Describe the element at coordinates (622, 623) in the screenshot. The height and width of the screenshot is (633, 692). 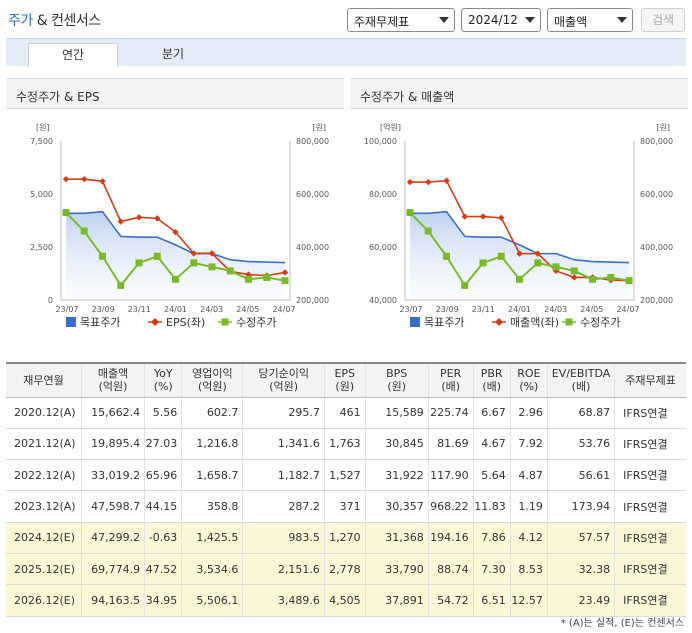
I see `footnote: * (A)는 실적, (E)는 컨센서스` at that location.